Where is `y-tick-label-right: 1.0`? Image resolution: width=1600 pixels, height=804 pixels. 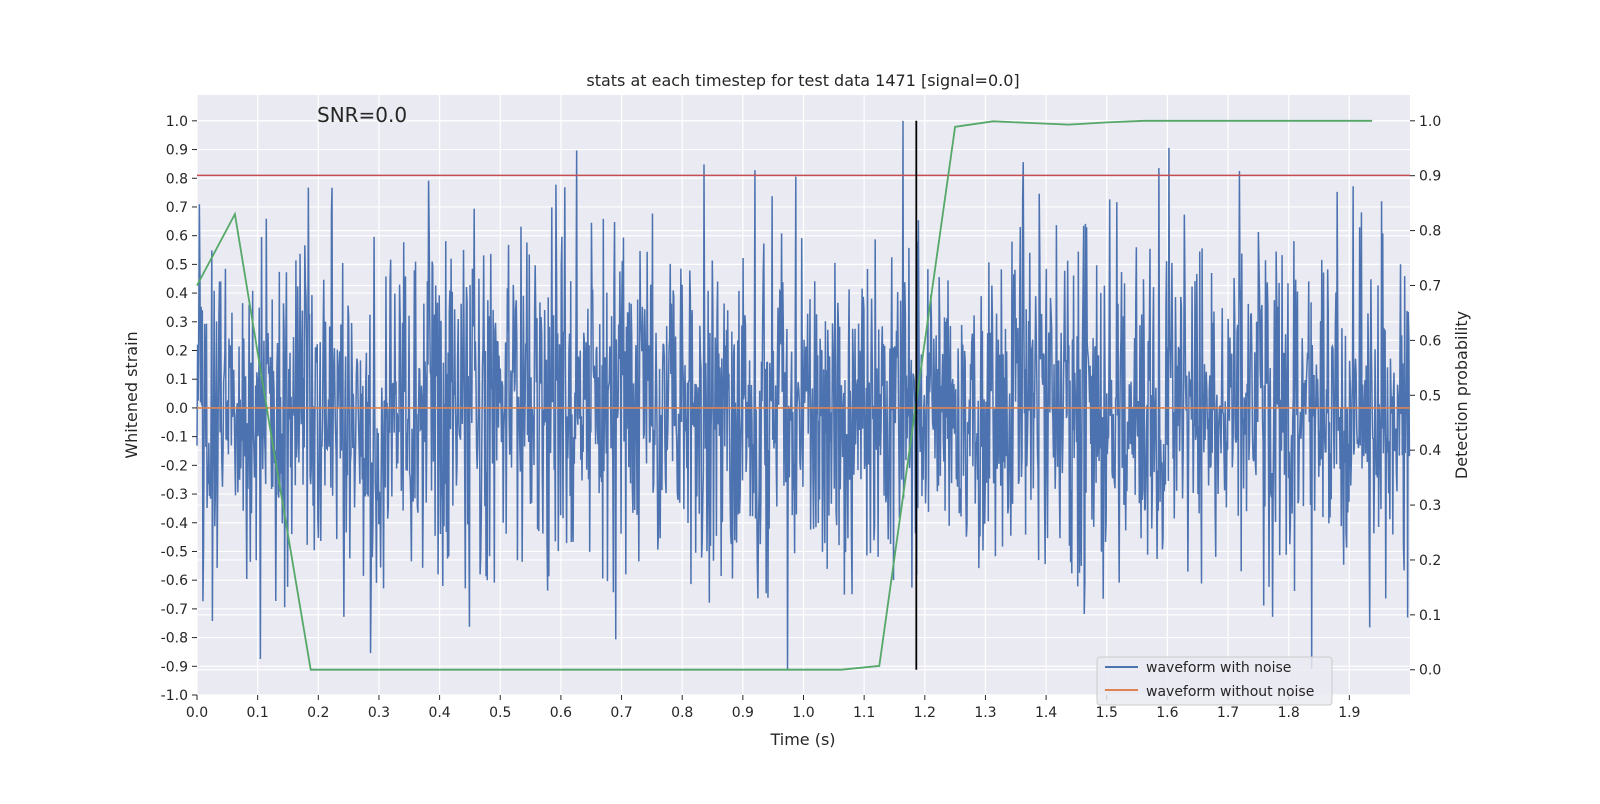
y-tick-label-right: 1.0 is located at coordinates (1430, 122).